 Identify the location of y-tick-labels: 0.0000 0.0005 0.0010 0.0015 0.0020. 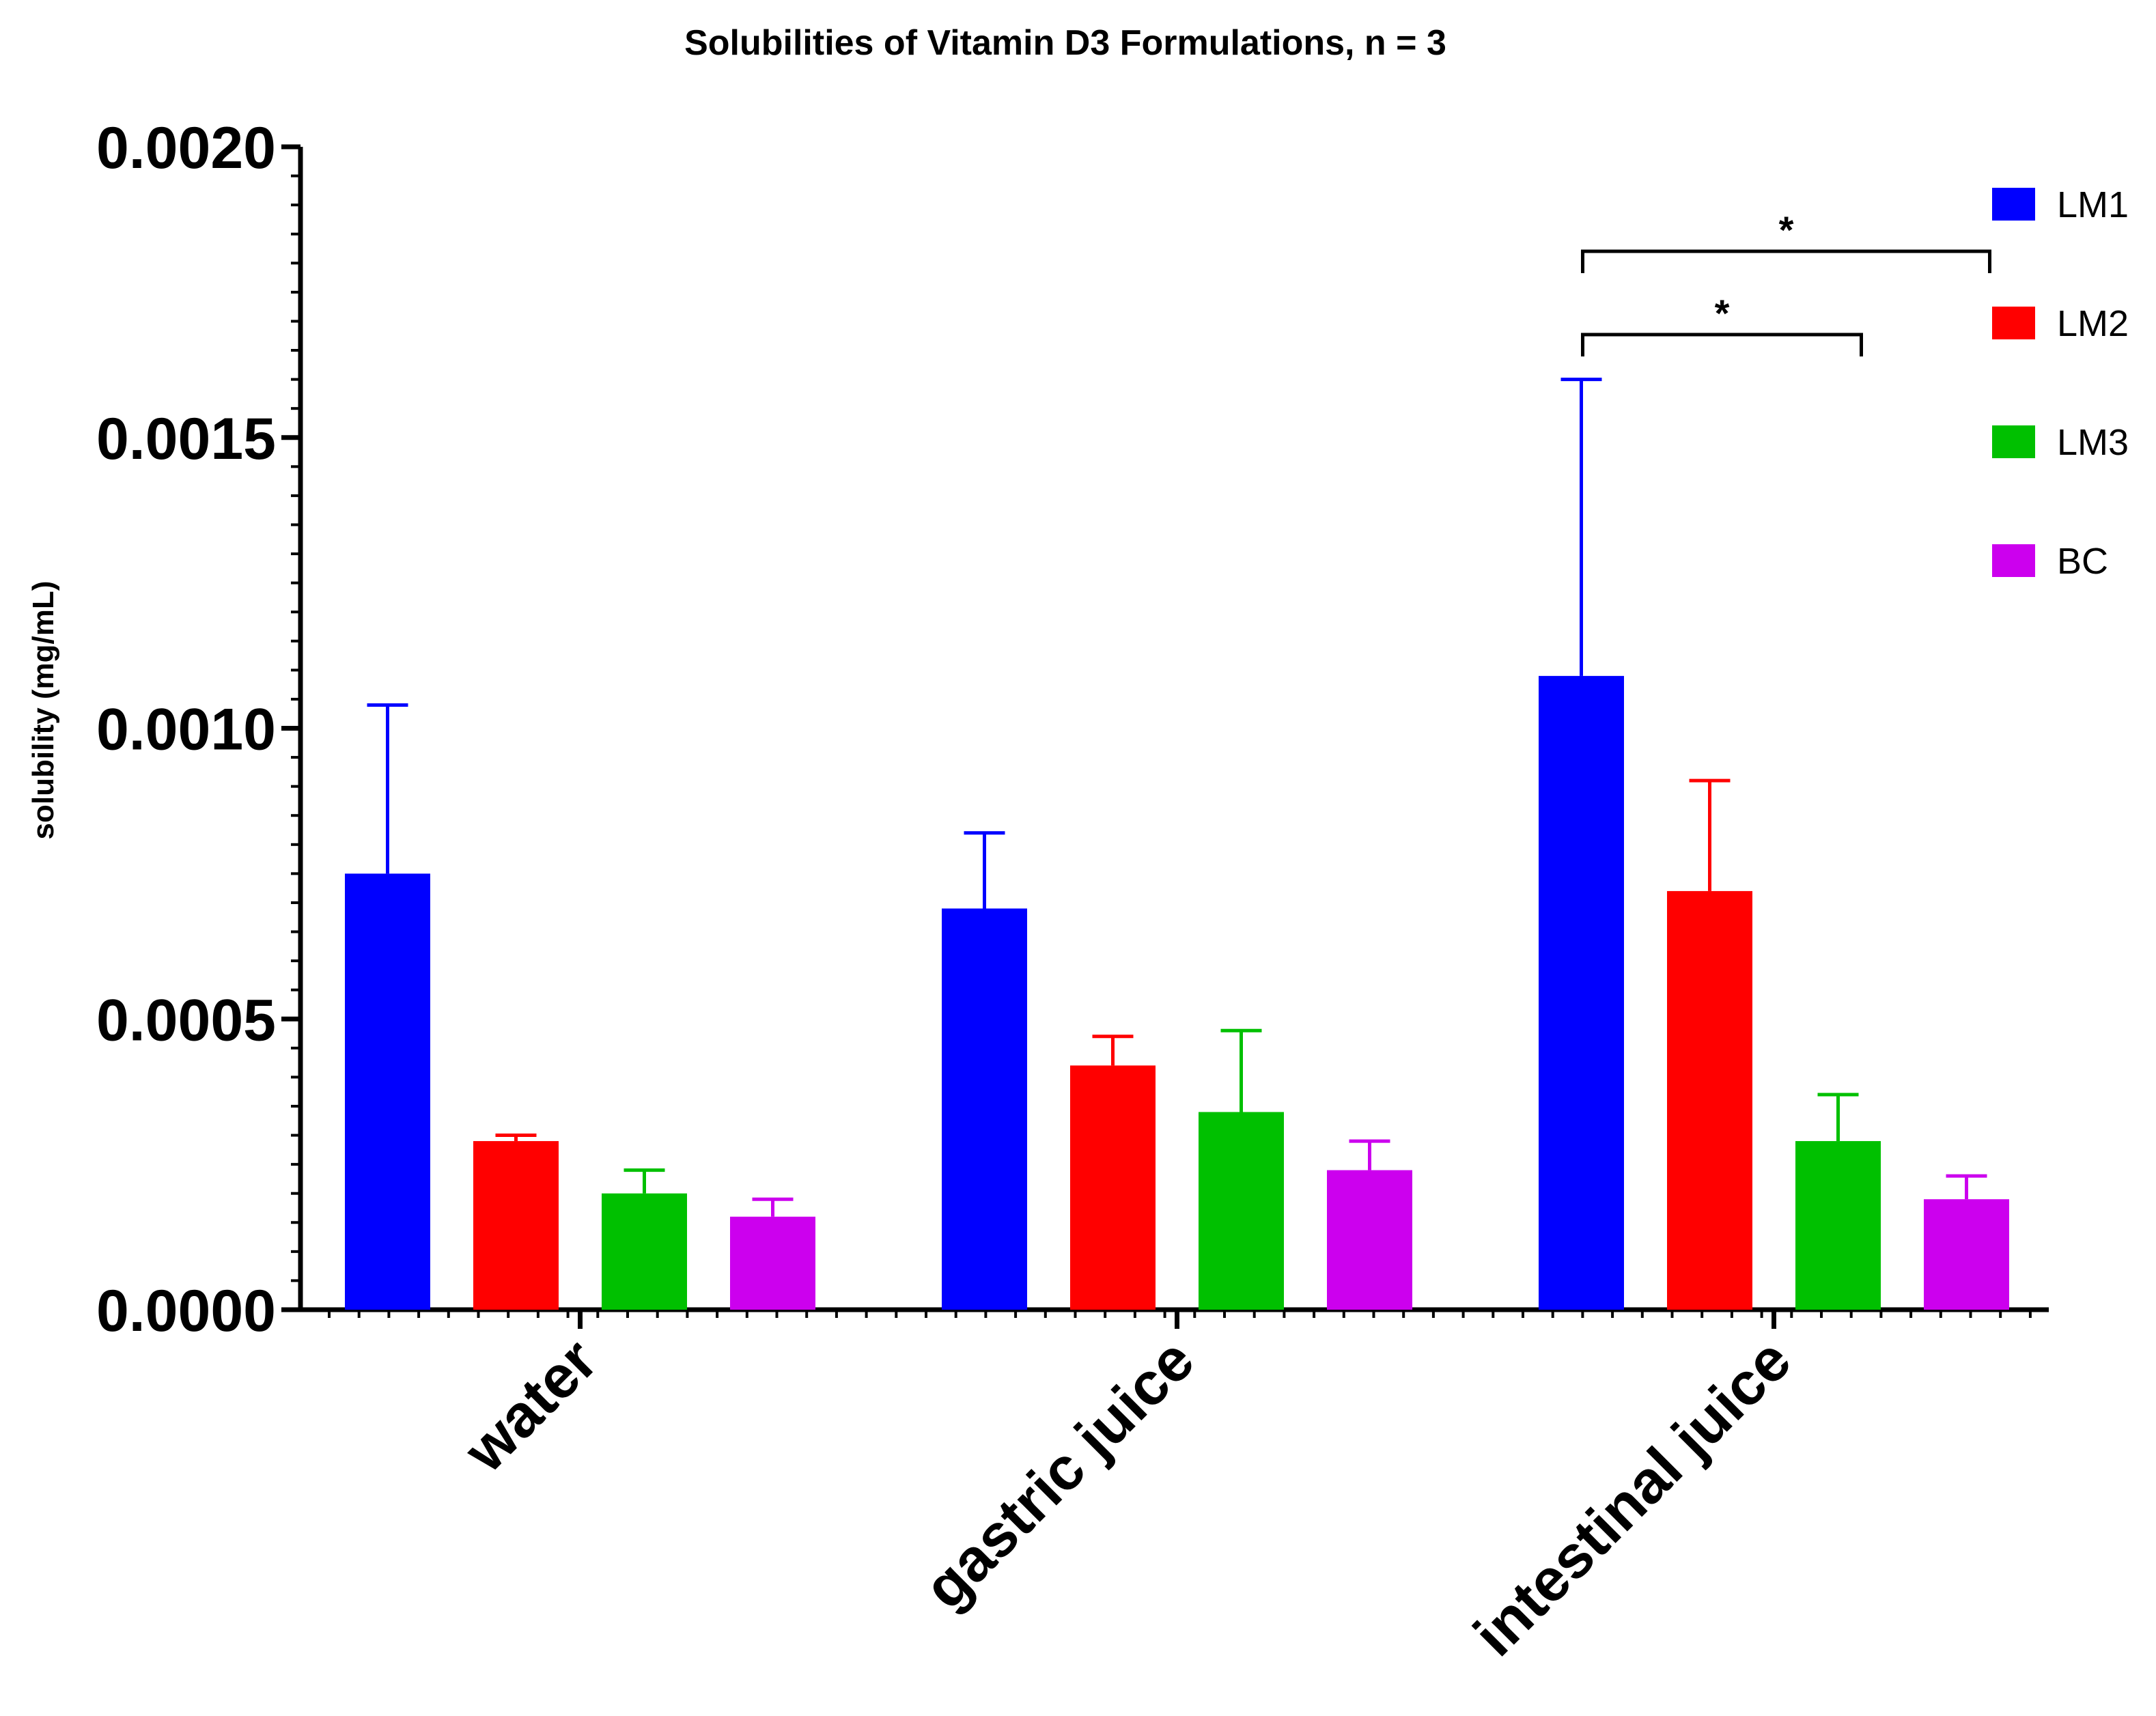
(186, 729).